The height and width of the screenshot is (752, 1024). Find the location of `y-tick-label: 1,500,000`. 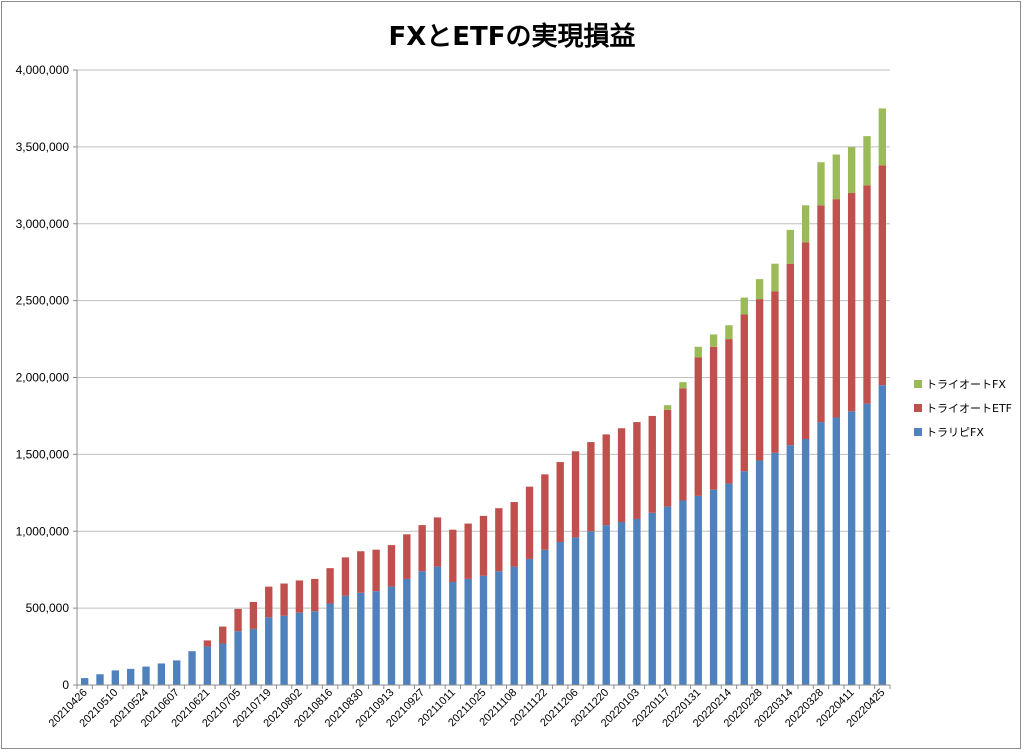

y-tick-label: 1,500,000 is located at coordinates (43, 454).